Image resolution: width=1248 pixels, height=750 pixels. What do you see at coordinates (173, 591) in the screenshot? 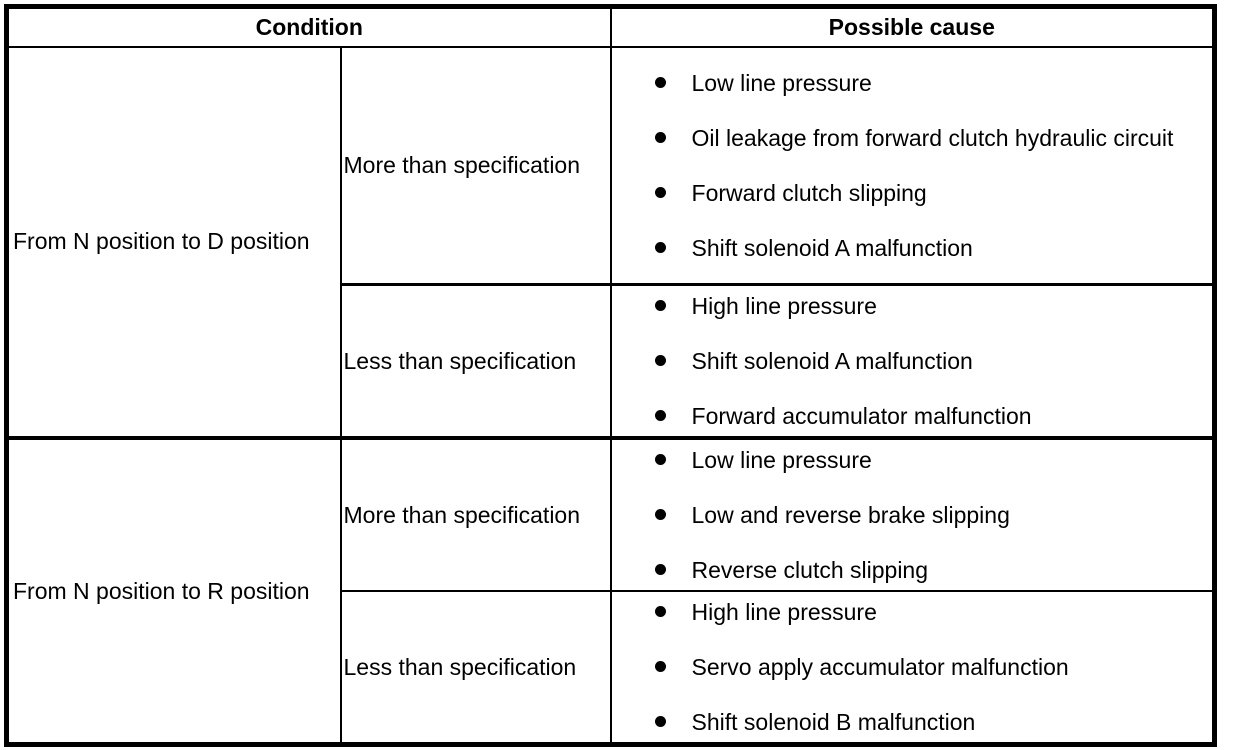
I see `condition-n-to-r: From N position to R position` at bounding box center [173, 591].